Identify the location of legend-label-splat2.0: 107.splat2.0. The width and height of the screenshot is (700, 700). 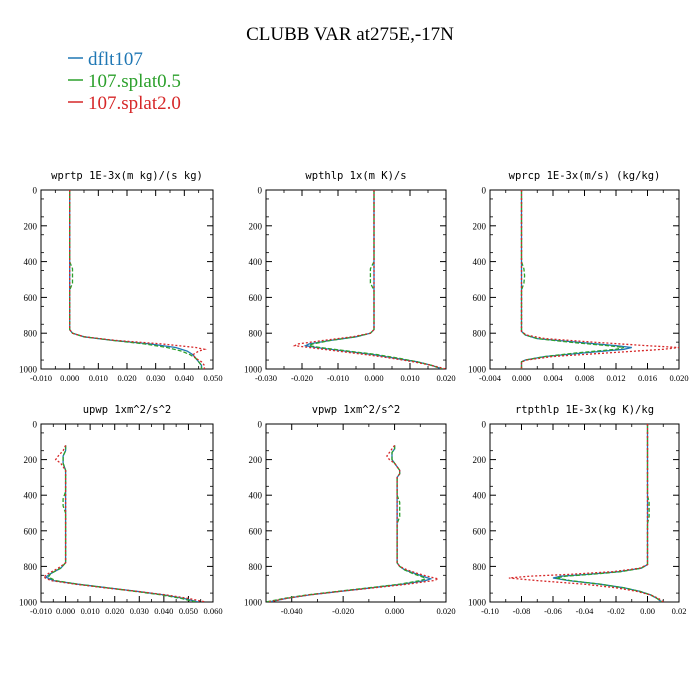
(134, 103).